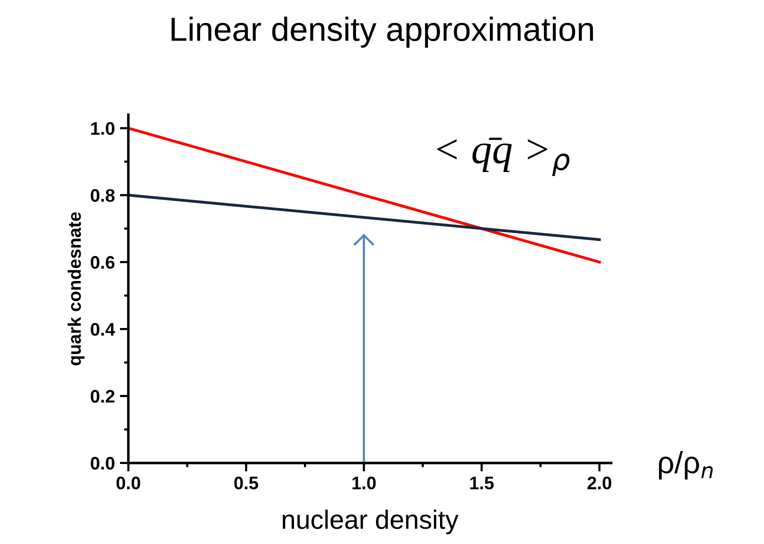 Image resolution: width=764 pixels, height=544 pixels. What do you see at coordinates (246, 483) in the screenshot?
I see `x-tick-label: 0.5` at bounding box center [246, 483].